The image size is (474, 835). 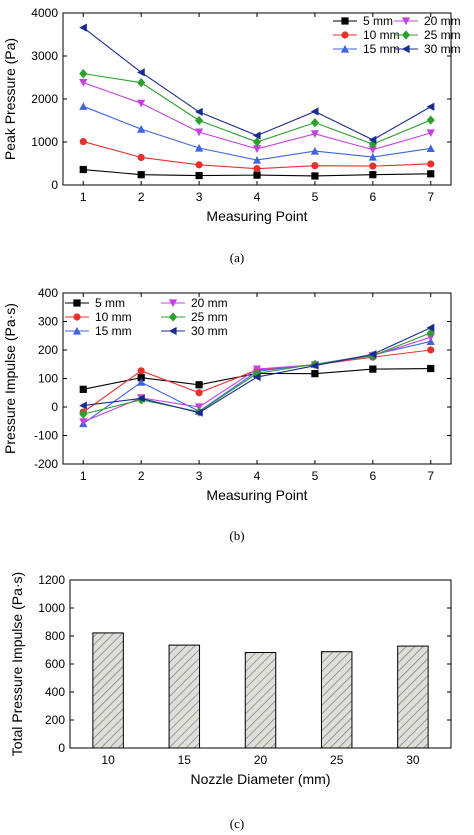 What do you see at coordinates (141, 476) in the screenshot?
I see `b-xtick-label: 2` at bounding box center [141, 476].